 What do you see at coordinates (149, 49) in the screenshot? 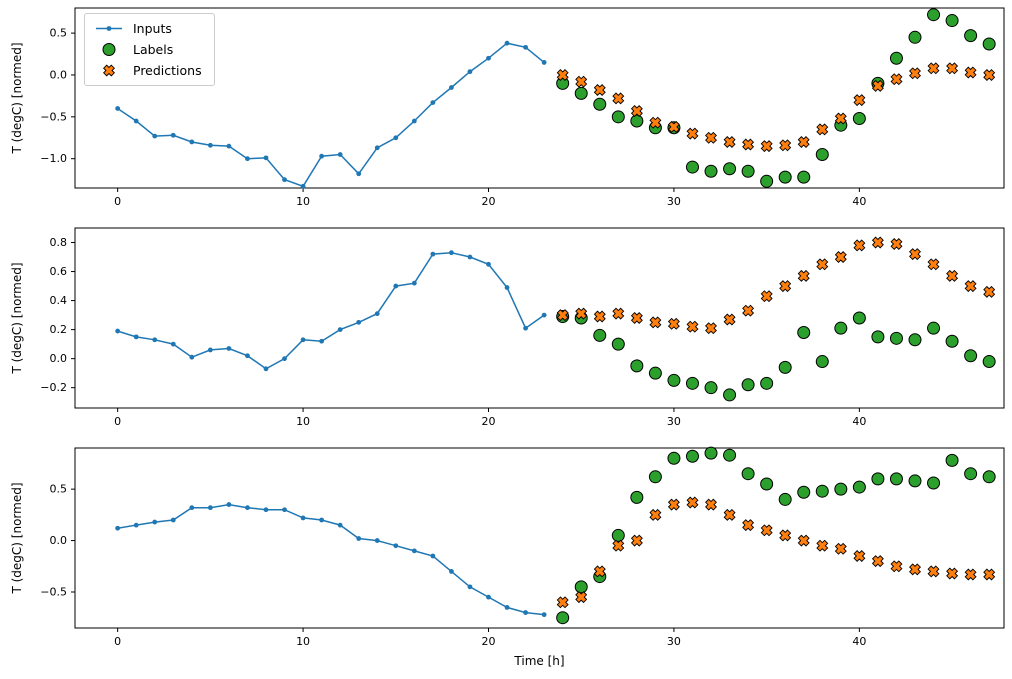
I see `legend: Inputs Labels Predictions` at bounding box center [149, 49].